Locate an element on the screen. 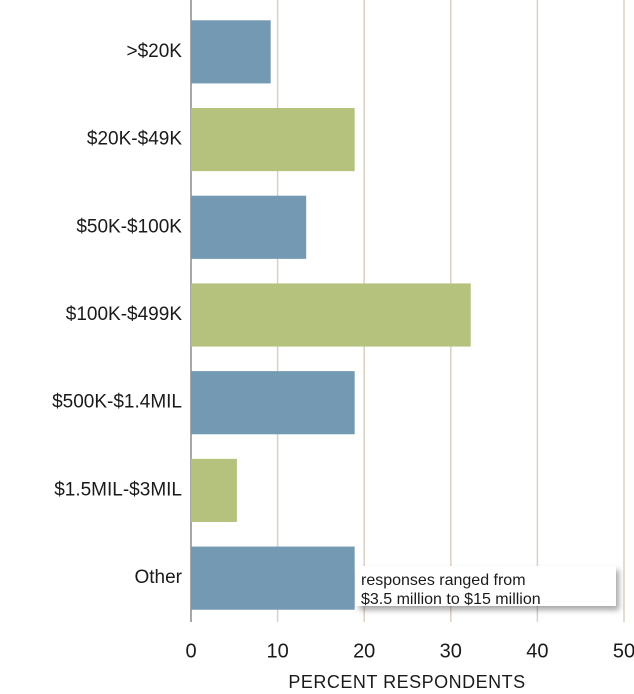 The height and width of the screenshot is (694, 634). x-tick-label: 0 is located at coordinates (190, 651).